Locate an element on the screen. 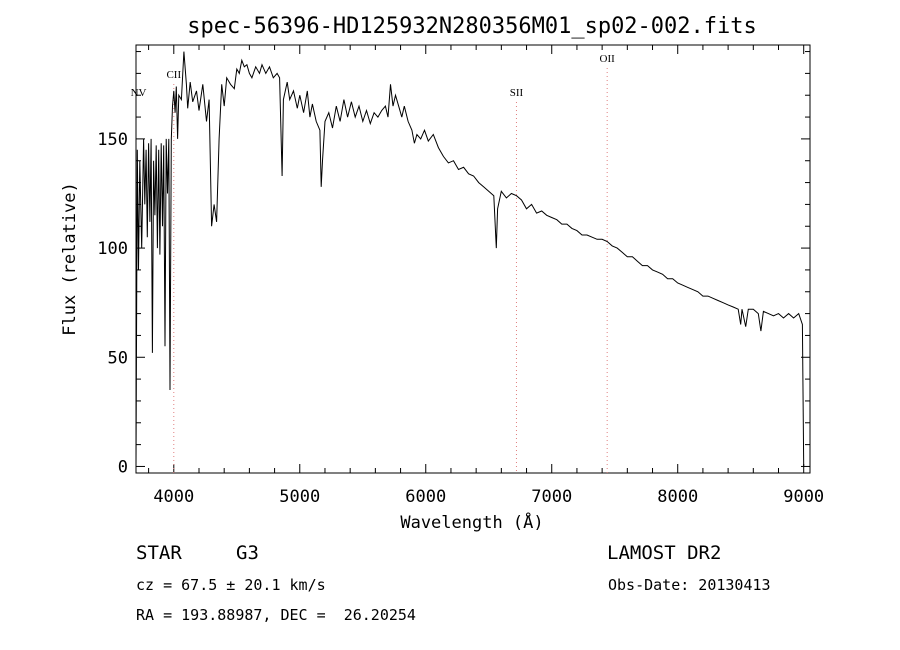 Image resolution: width=900 pixels, height=650 pixels. y-tick-label: 50 is located at coordinates (118, 358).